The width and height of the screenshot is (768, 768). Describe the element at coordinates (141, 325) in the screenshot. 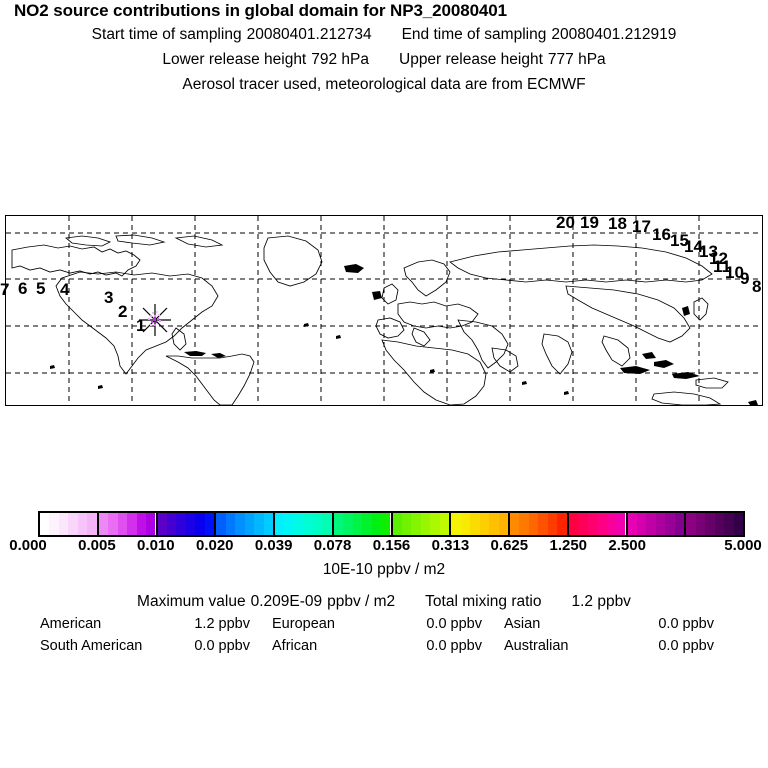

I see `trajectory-day-1: 1` at that location.